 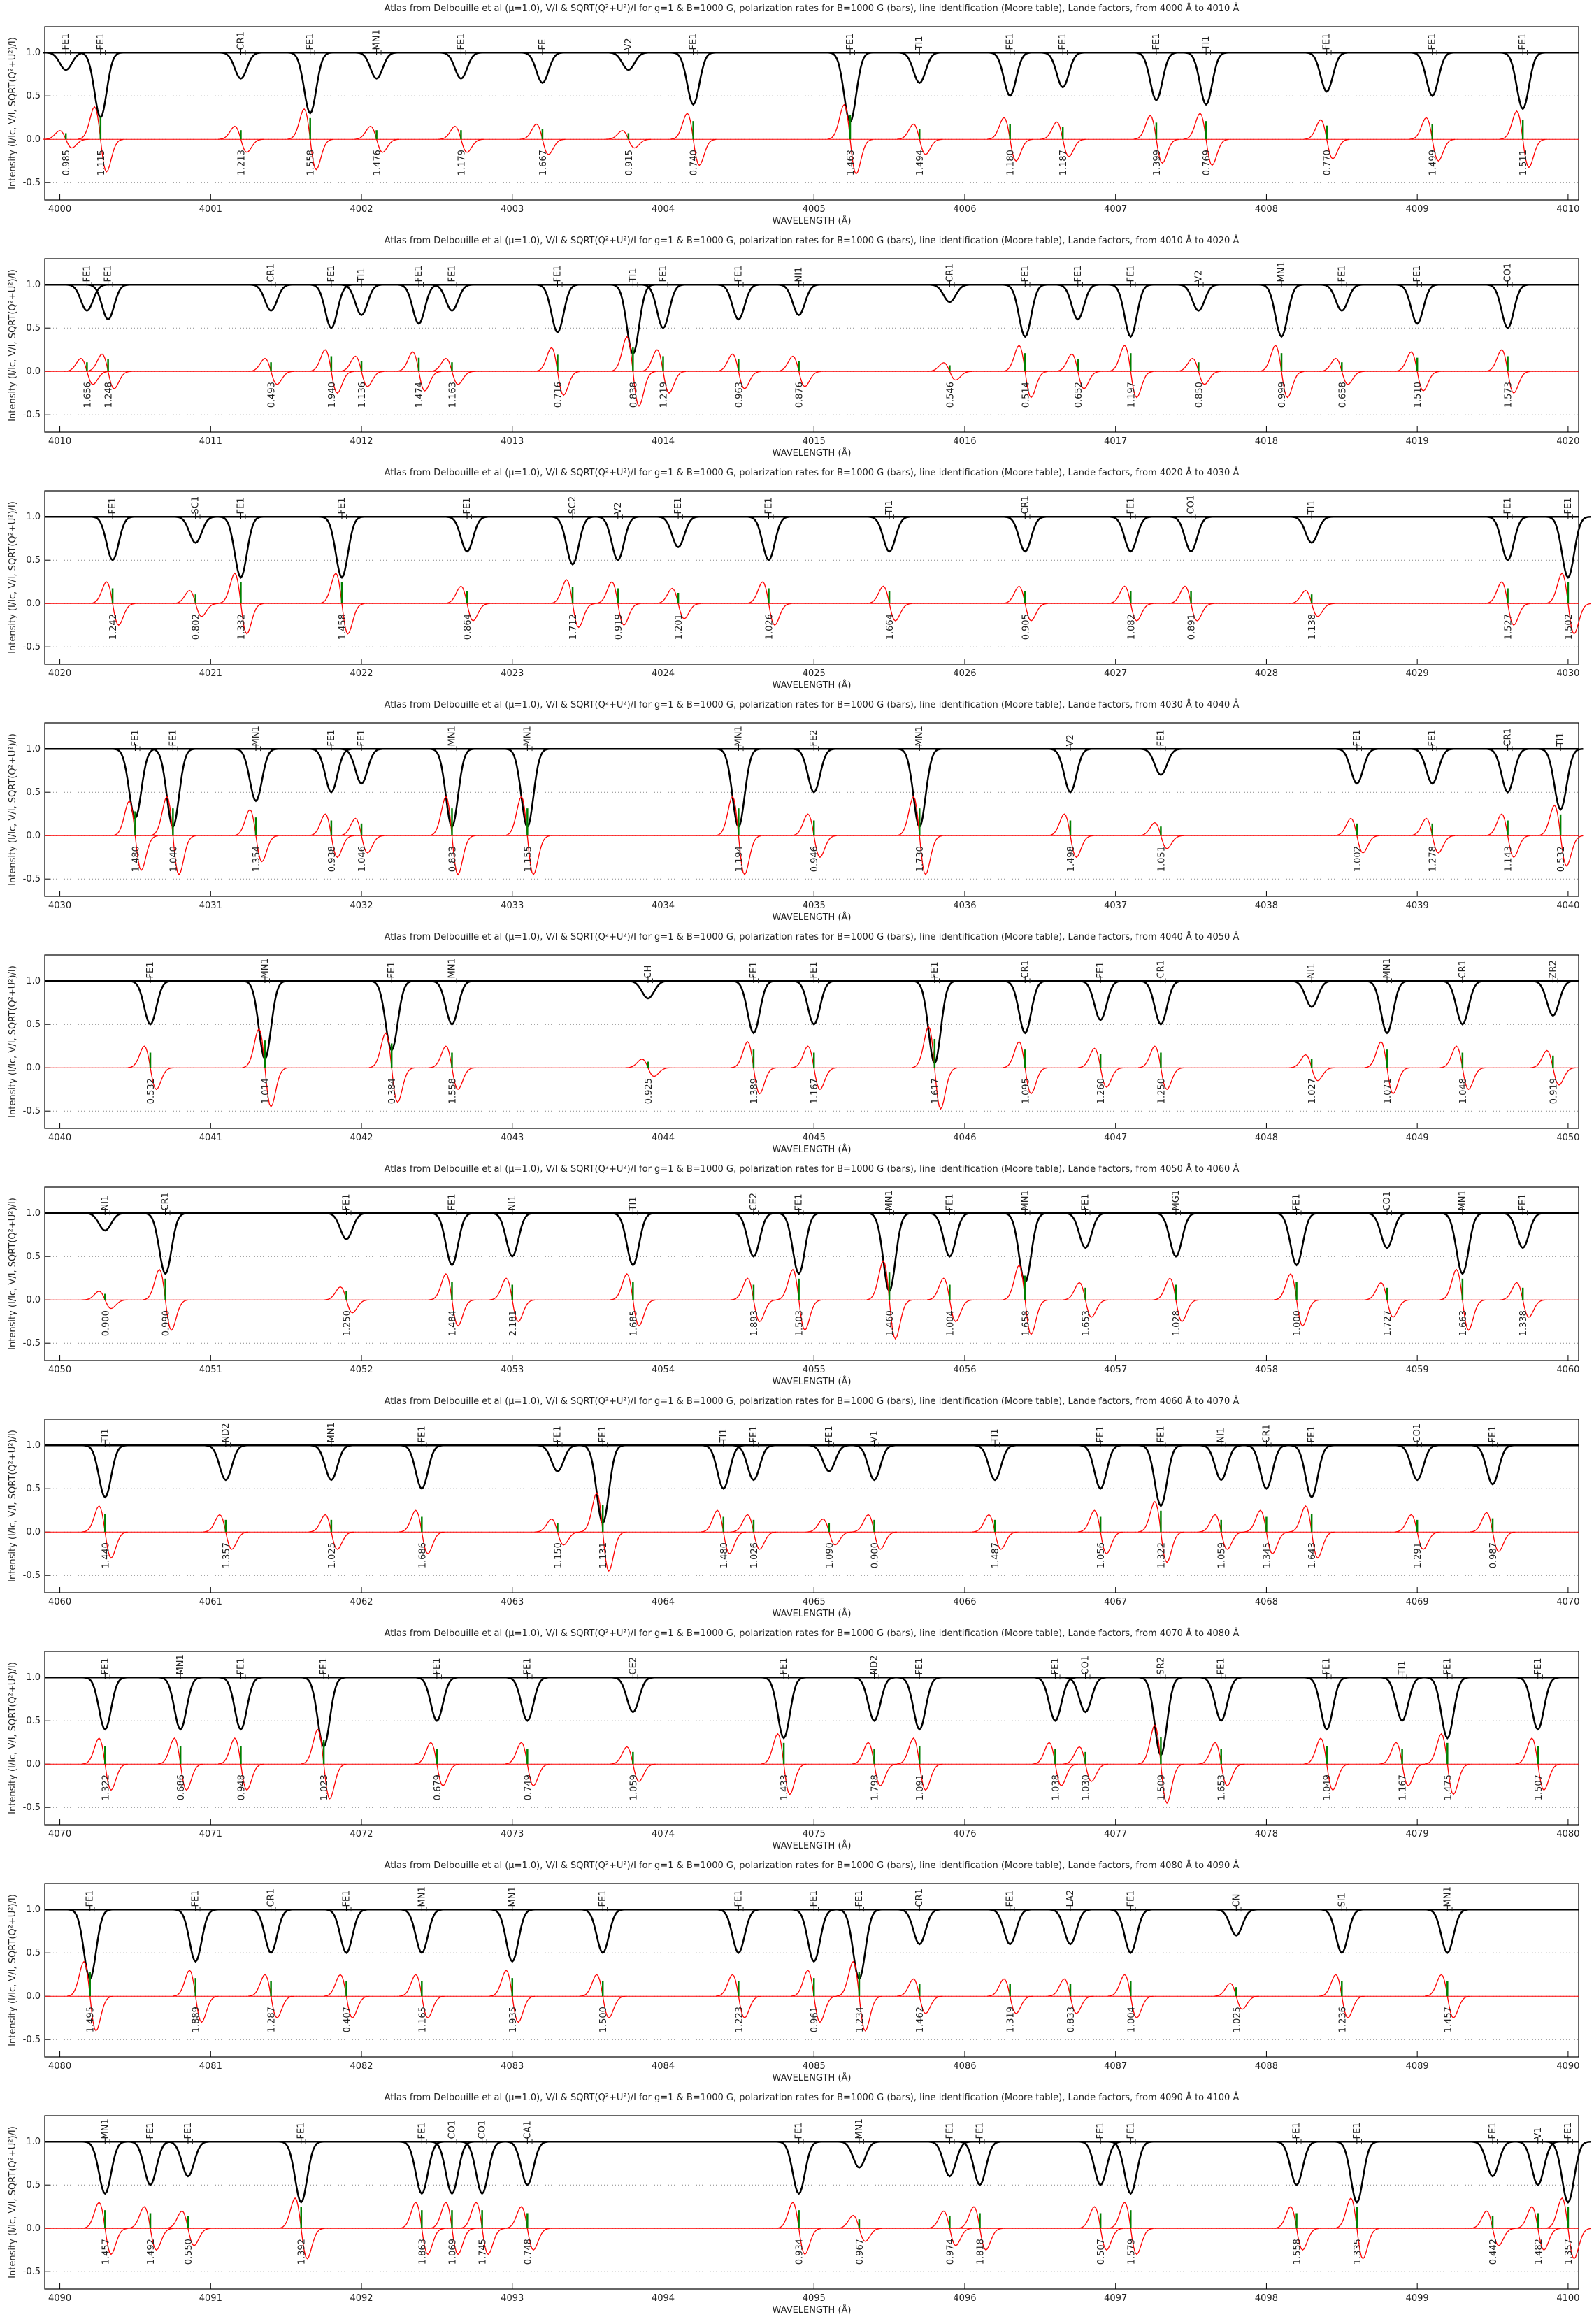 What do you see at coordinates (210, 1138) in the screenshot?
I see `x-tick-label: 4041` at bounding box center [210, 1138].